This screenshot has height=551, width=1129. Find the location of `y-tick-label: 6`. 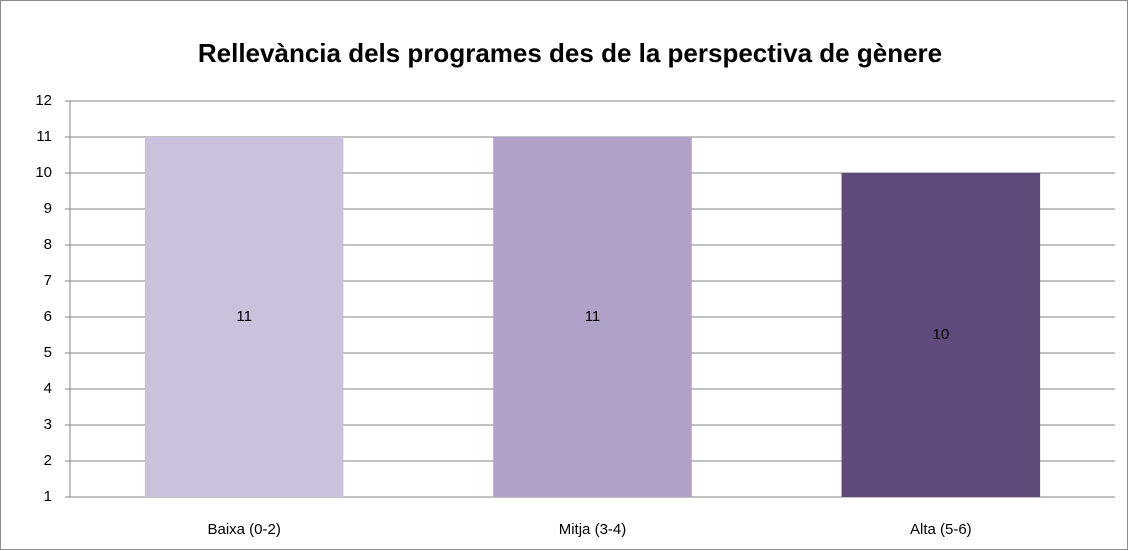

y-tick-label: 6 is located at coordinates (48, 316).